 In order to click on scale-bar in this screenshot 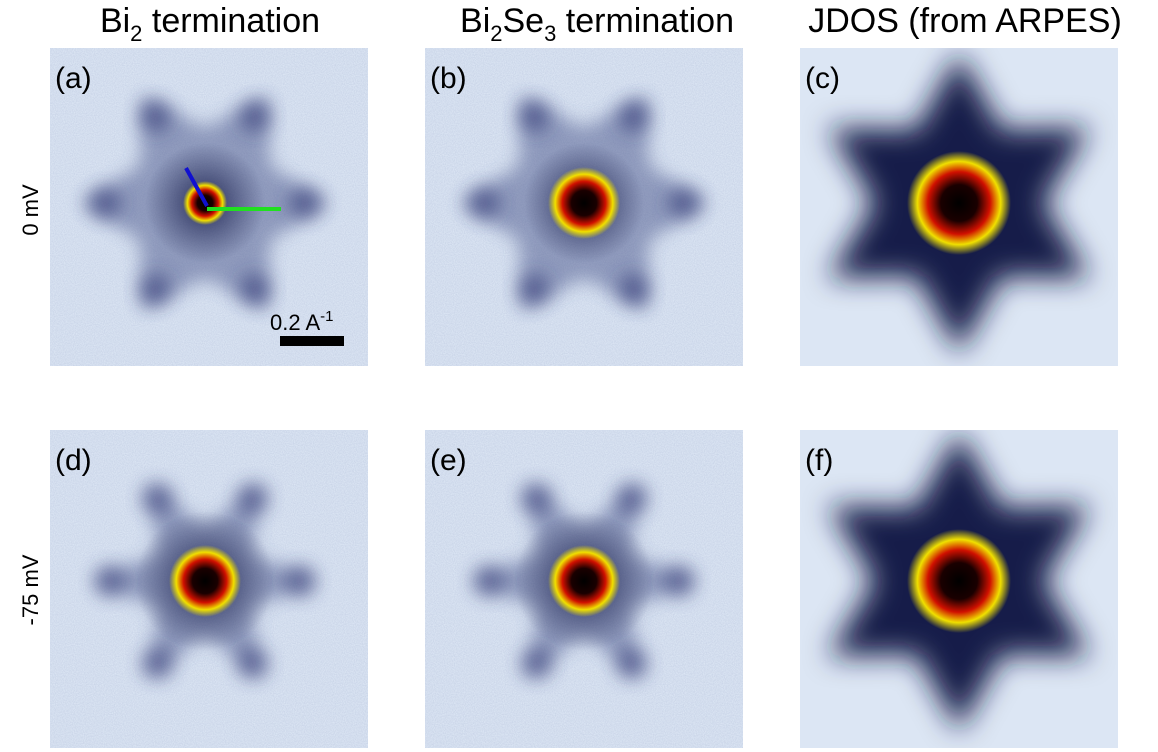, I will do `click(312, 341)`.